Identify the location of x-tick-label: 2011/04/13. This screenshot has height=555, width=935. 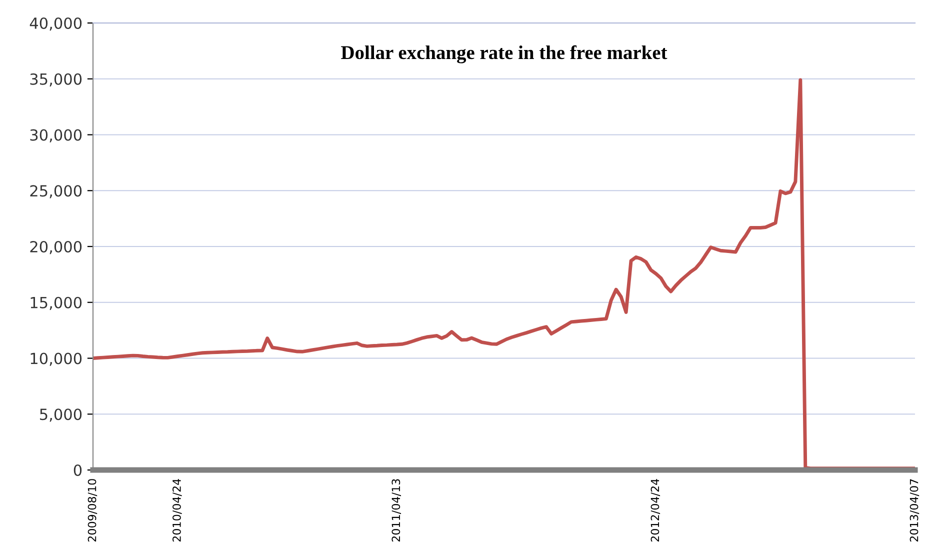
(396, 510).